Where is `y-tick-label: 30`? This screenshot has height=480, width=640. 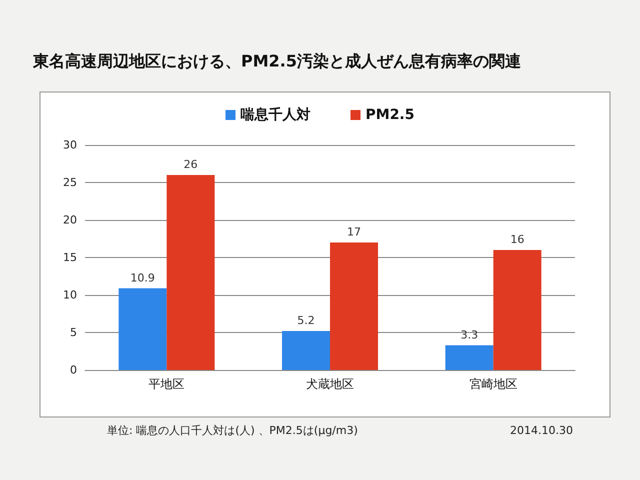
y-tick-label: 30 is located at coordinates (70, 145).